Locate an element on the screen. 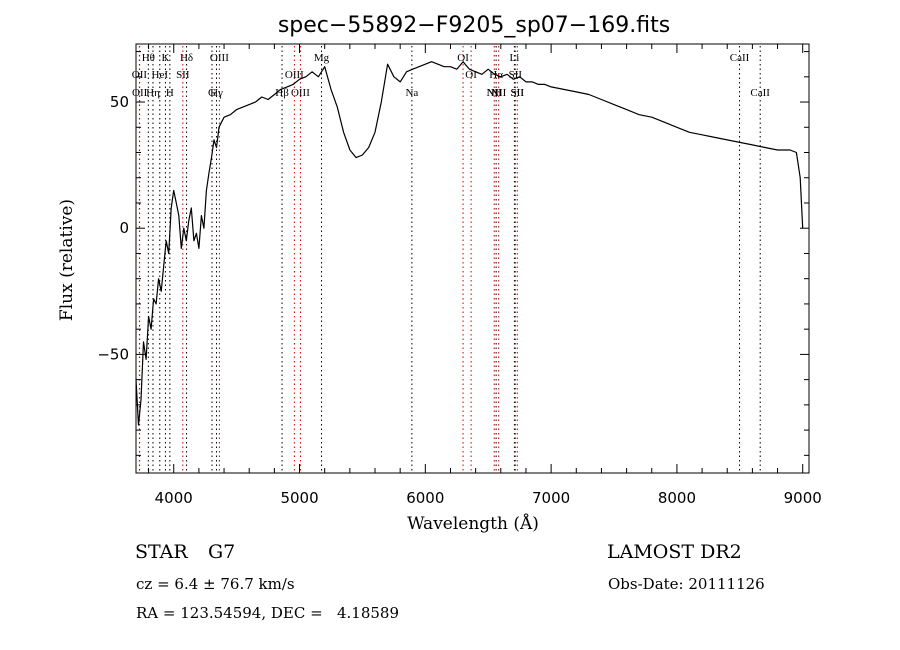 The height and width of the screenshot is (650, 900). object-subclass: G7 is located at coordinates (222, 552).